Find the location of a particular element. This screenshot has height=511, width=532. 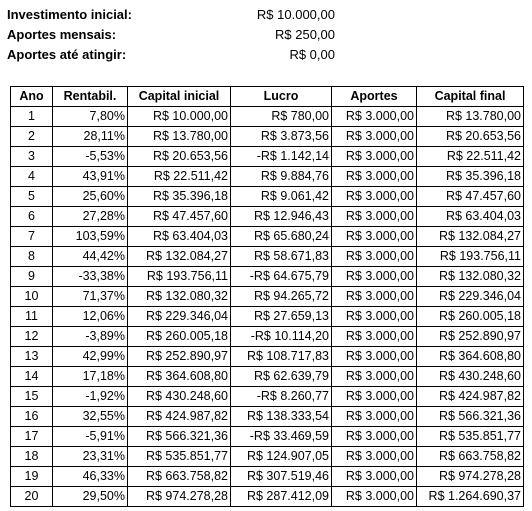

cell-year: 10 is located at coordinates (31, 296).